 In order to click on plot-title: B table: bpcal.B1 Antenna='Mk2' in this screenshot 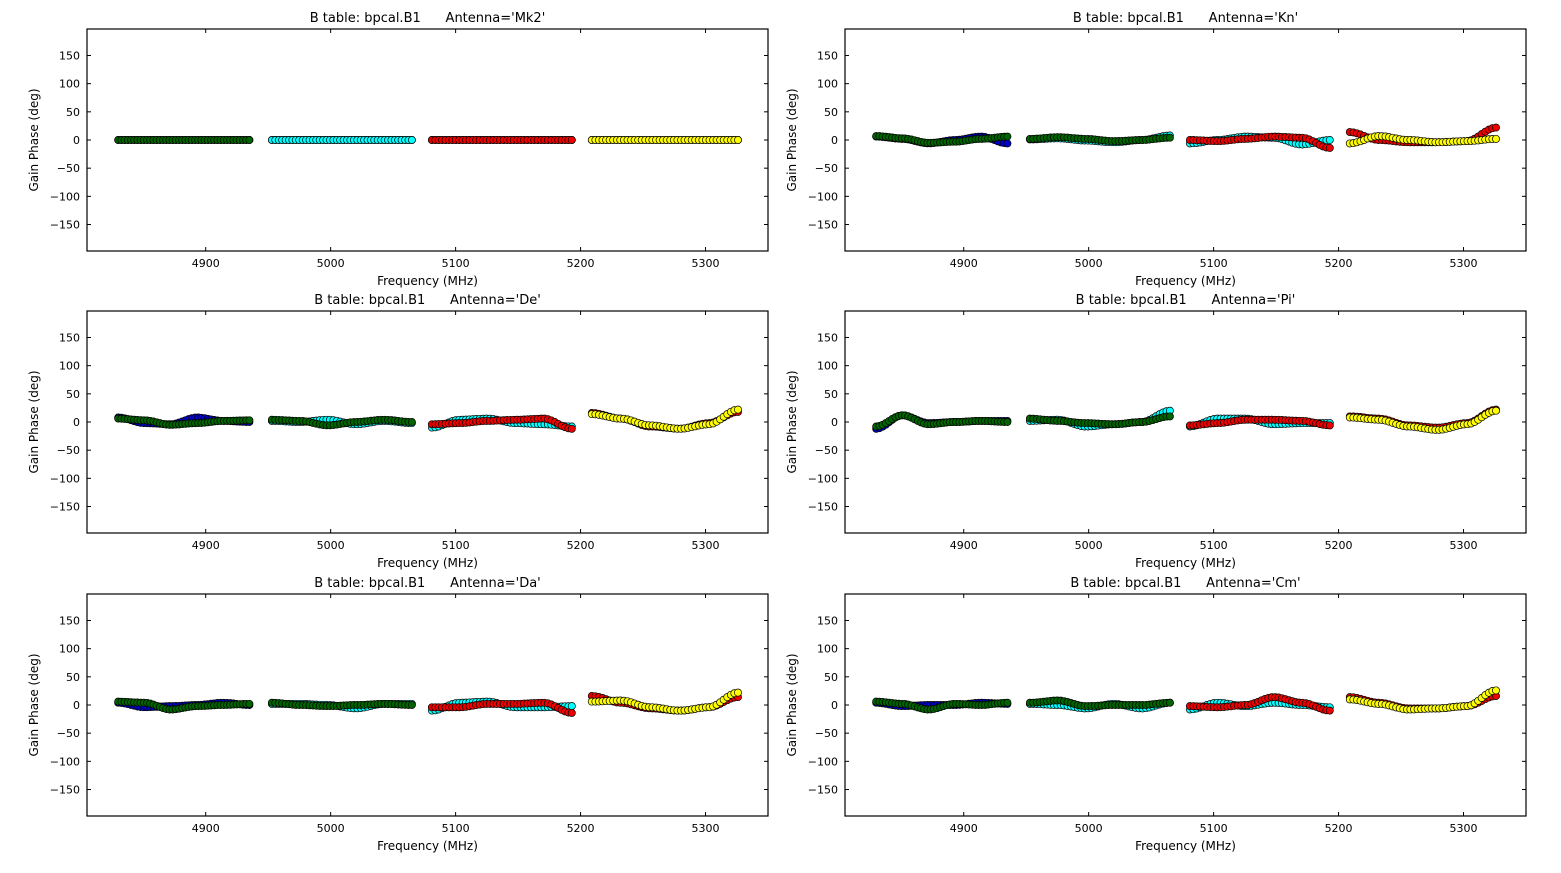, I will do `click(428, 18)`.